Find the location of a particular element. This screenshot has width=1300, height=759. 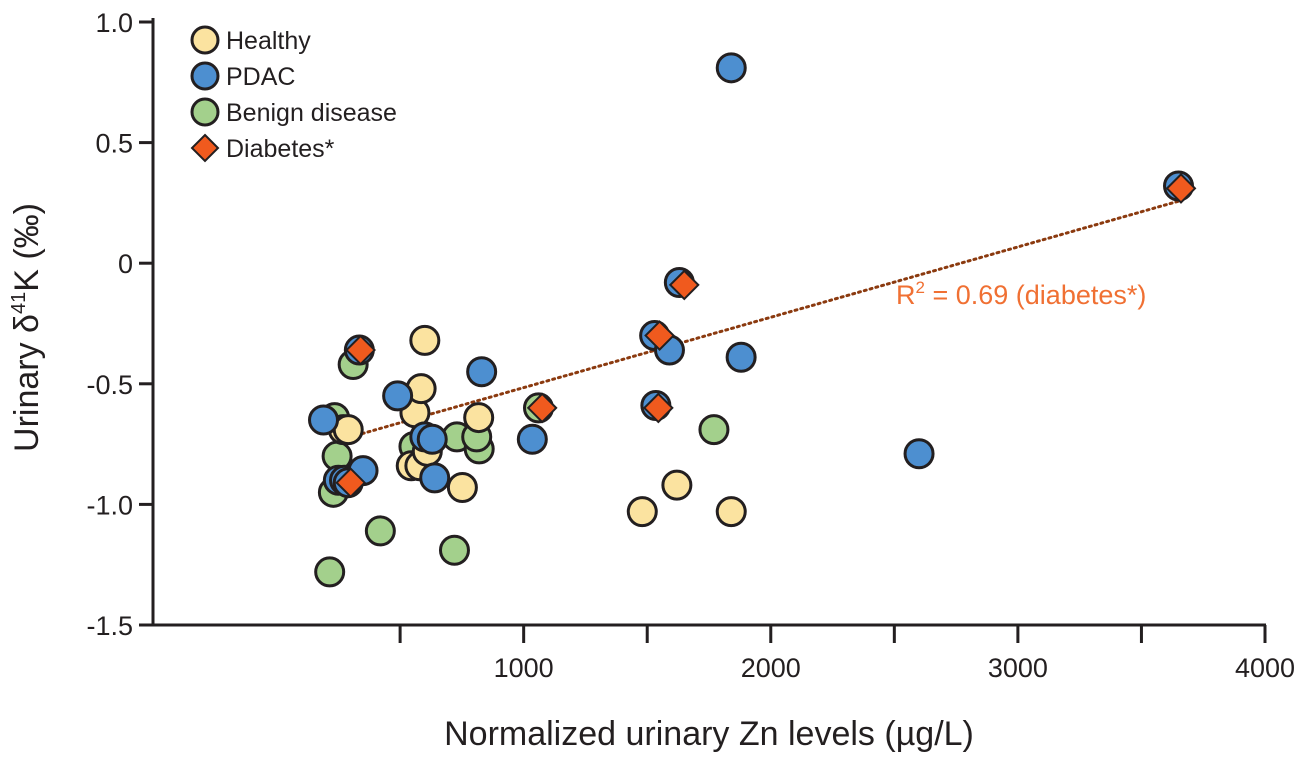

y-tick-label: -1.5 is located at coordinates (109, 626).